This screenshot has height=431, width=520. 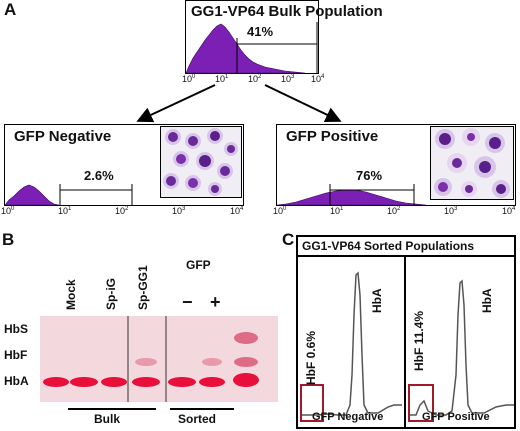 What do you see at coordinates (222, 79) in the screenshot?
I see `bulk-tick-1: 101` at bounding box center [222, 79].